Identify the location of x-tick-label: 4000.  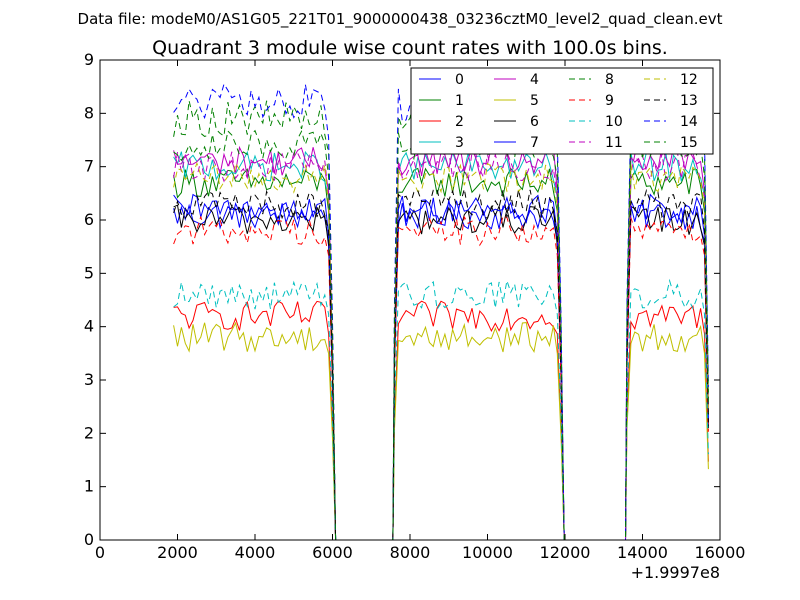
(255, 552).